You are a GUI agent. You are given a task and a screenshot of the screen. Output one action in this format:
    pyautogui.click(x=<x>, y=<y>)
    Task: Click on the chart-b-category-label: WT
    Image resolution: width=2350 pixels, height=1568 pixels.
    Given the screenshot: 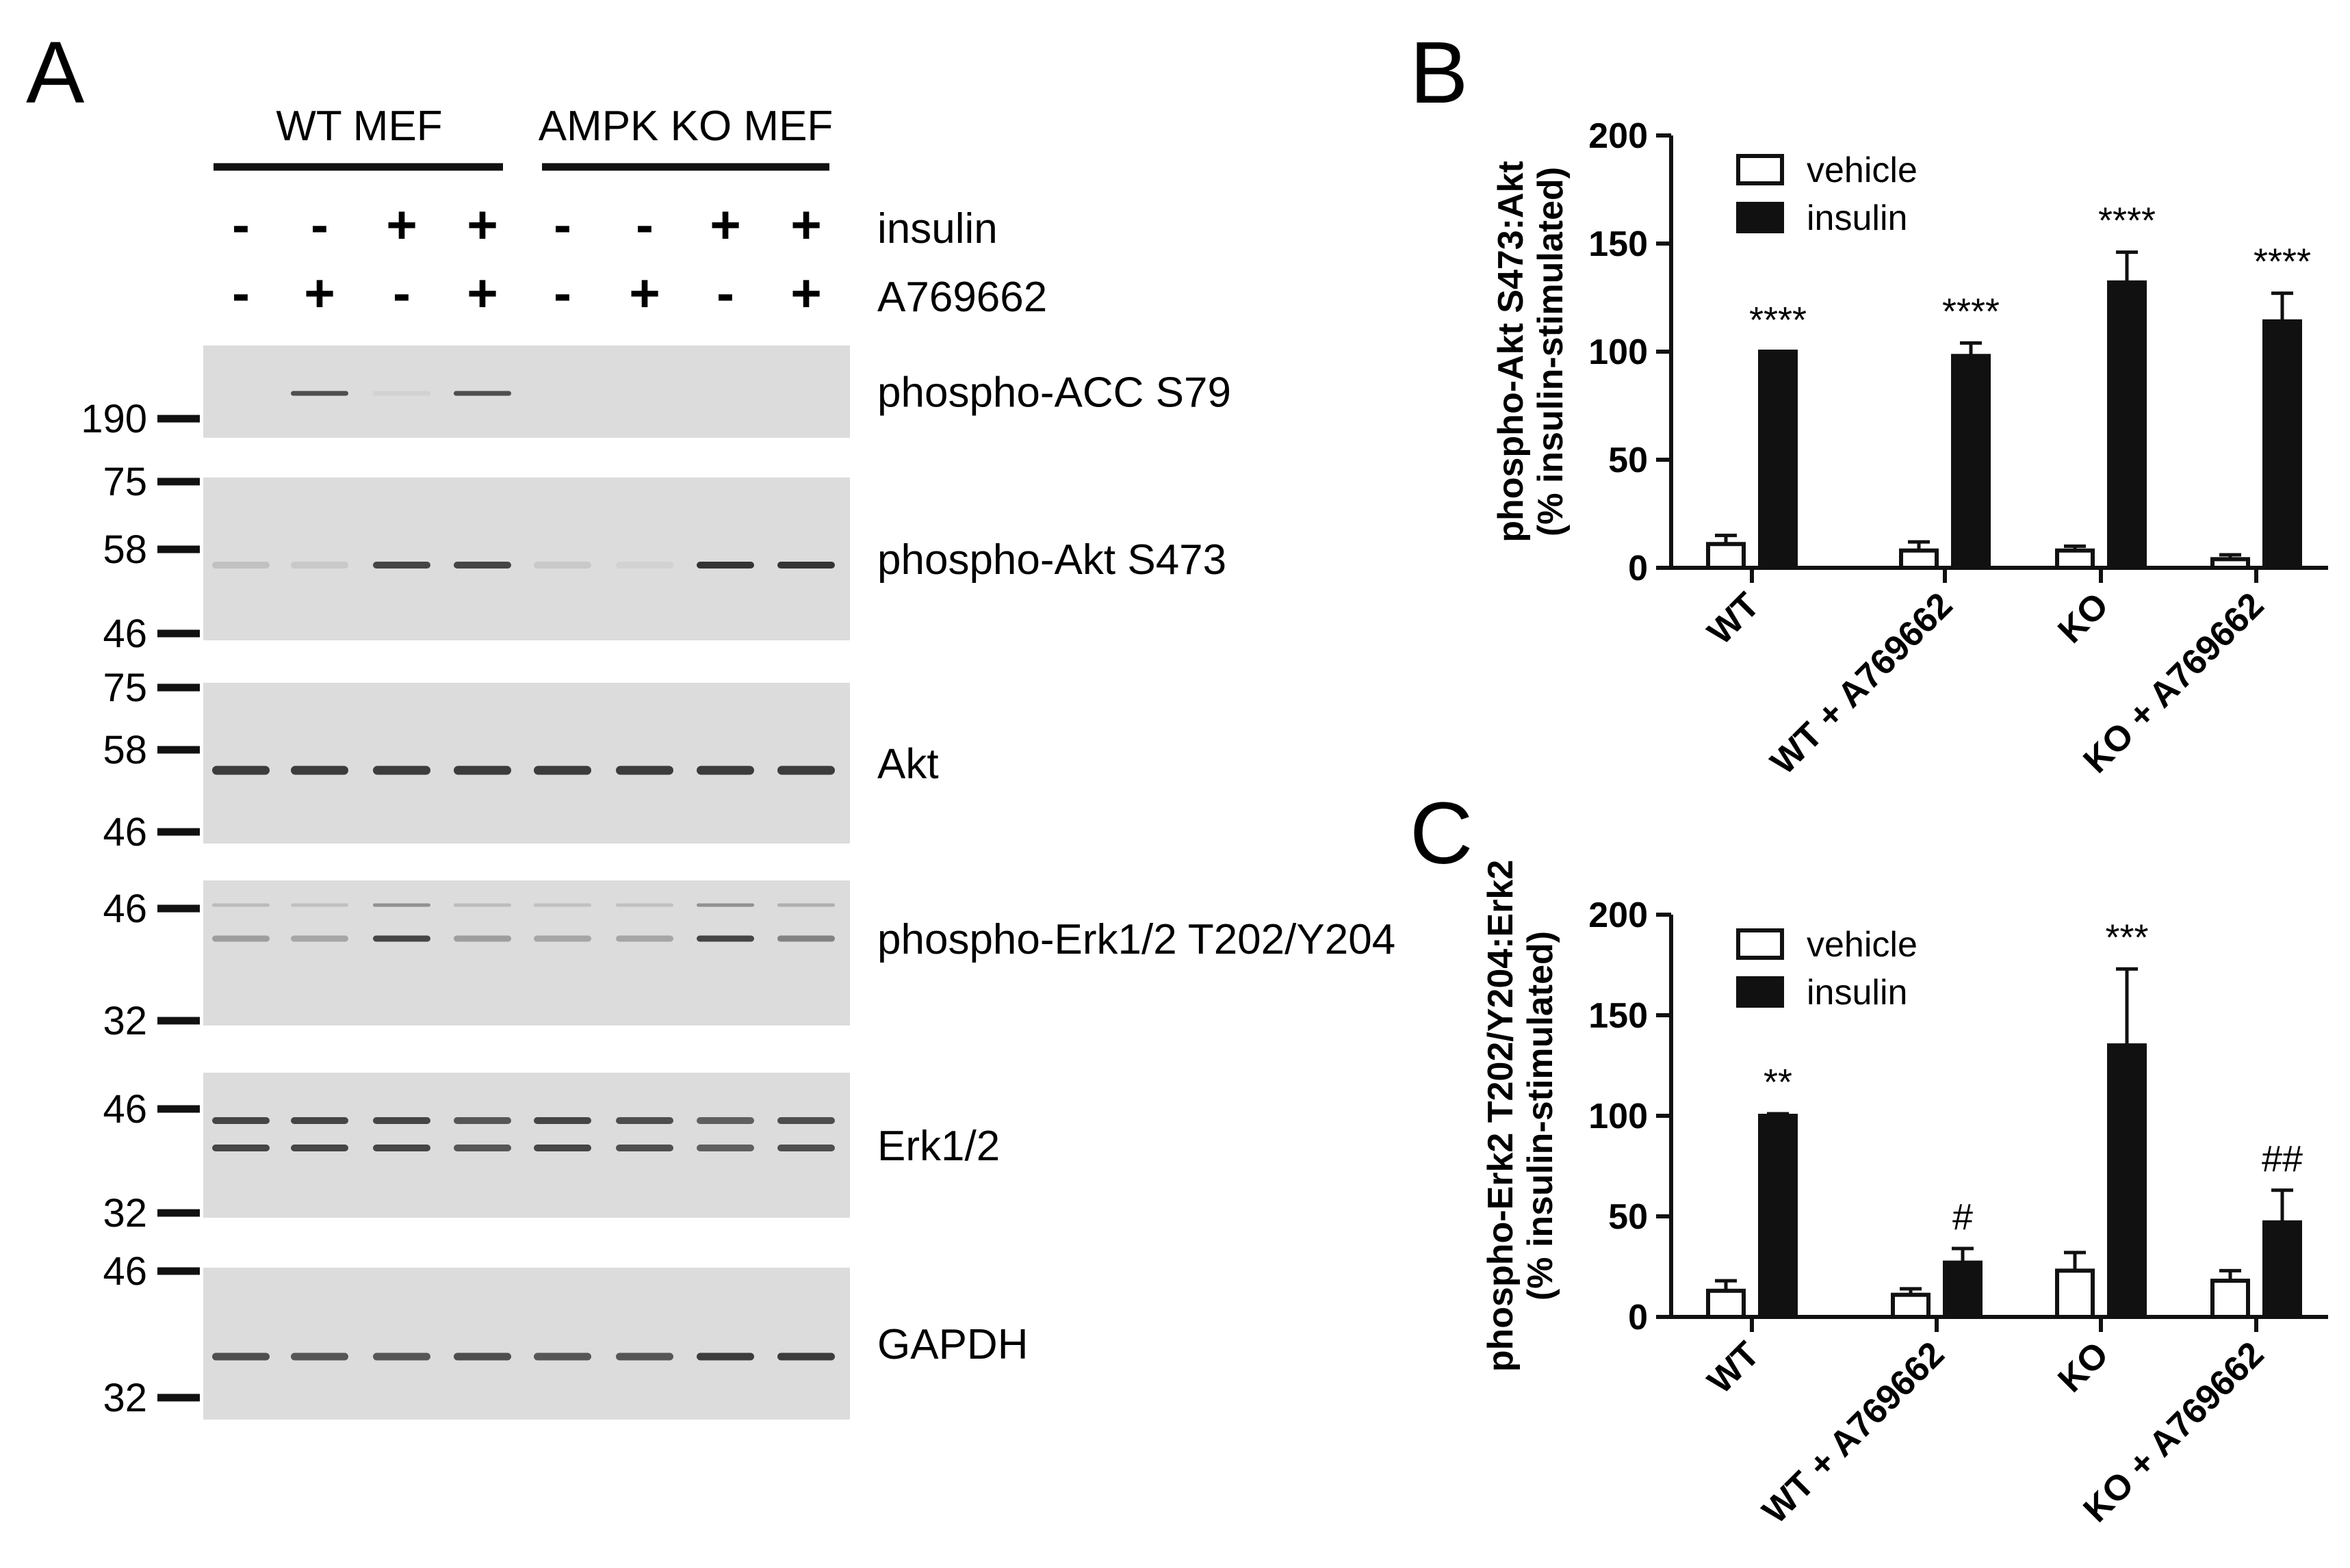 What is the action you would take?
    pyautogui.click(x=1733, y=618)
    